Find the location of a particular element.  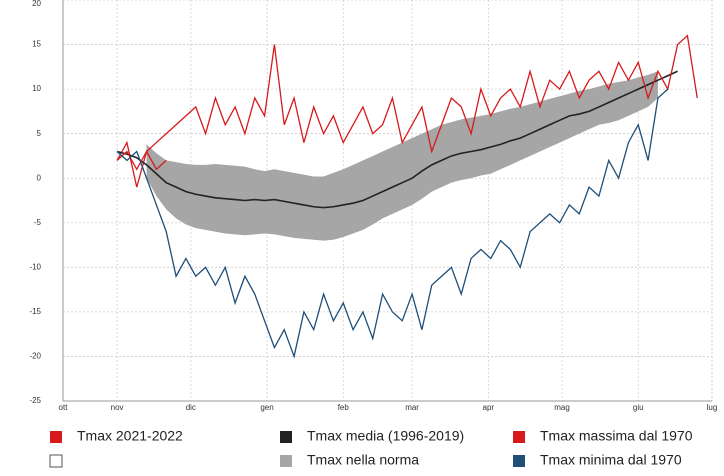

x-tick-label: mar is located at coordinates (412, 407).